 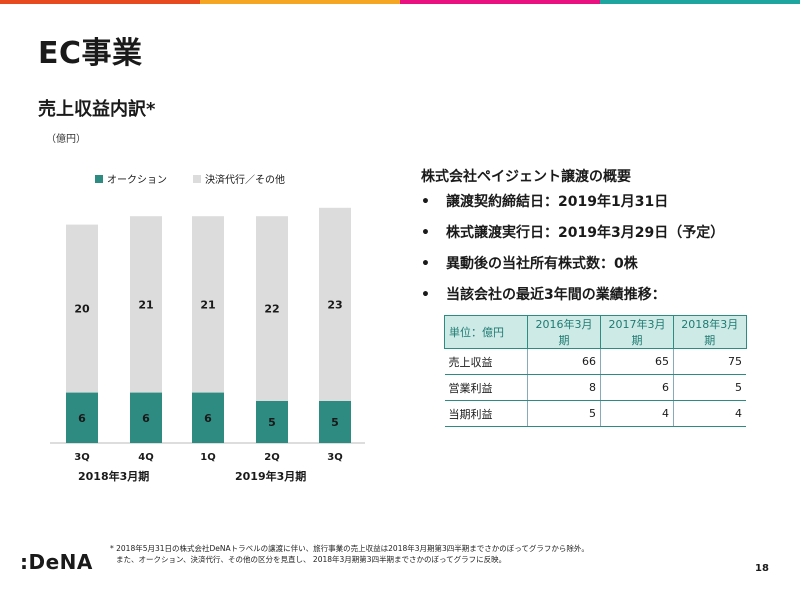 I want to click on bullet-text: 株式譲渡実行日：2019年3月29日（予定）, so click(x=585, y=233).